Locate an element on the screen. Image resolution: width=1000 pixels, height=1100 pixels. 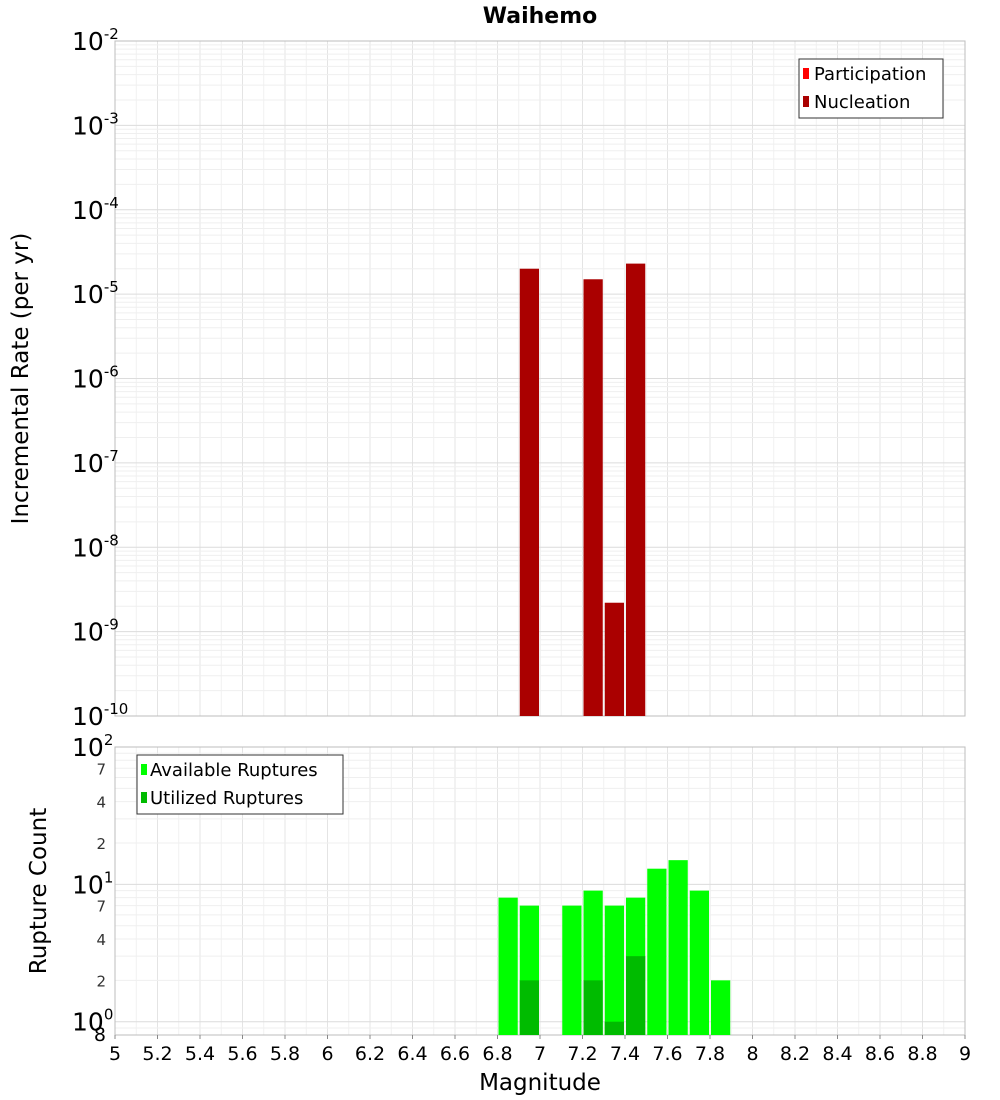
count-legend-label: Utilized Ruptures is located at coordinates (226, 798).